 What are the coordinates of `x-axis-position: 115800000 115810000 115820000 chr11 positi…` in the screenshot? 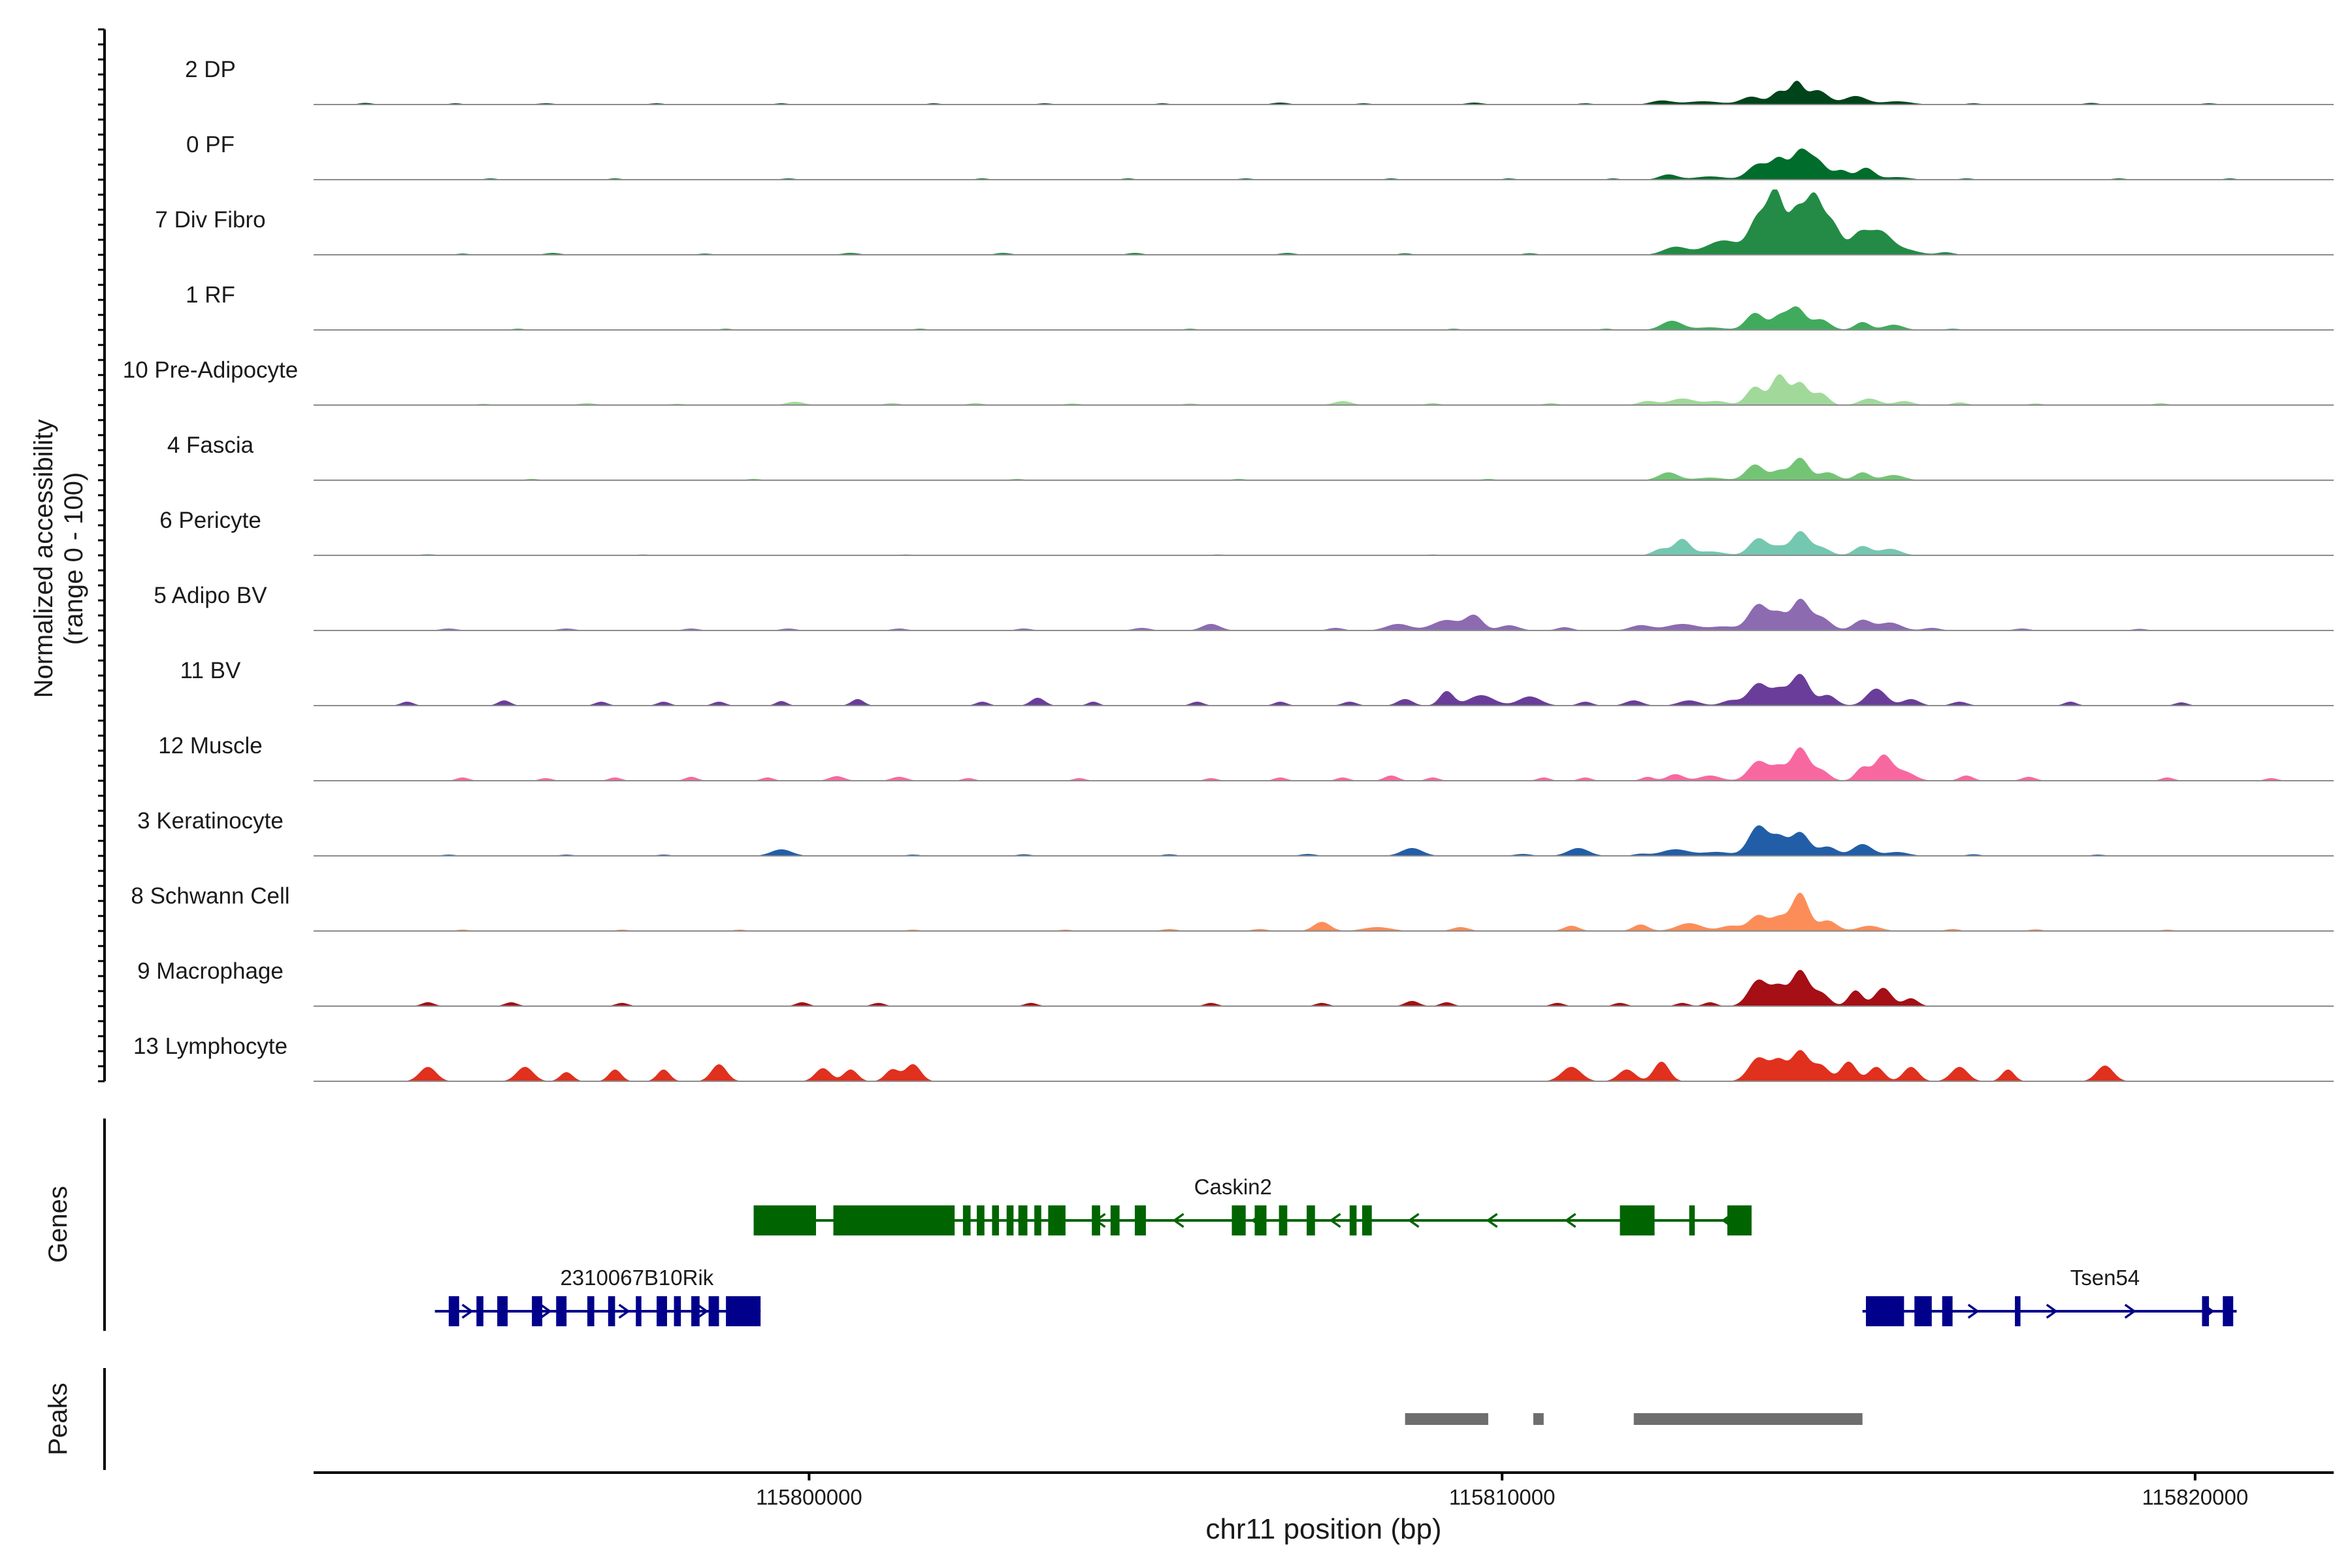 It's located at (1324, 1508).